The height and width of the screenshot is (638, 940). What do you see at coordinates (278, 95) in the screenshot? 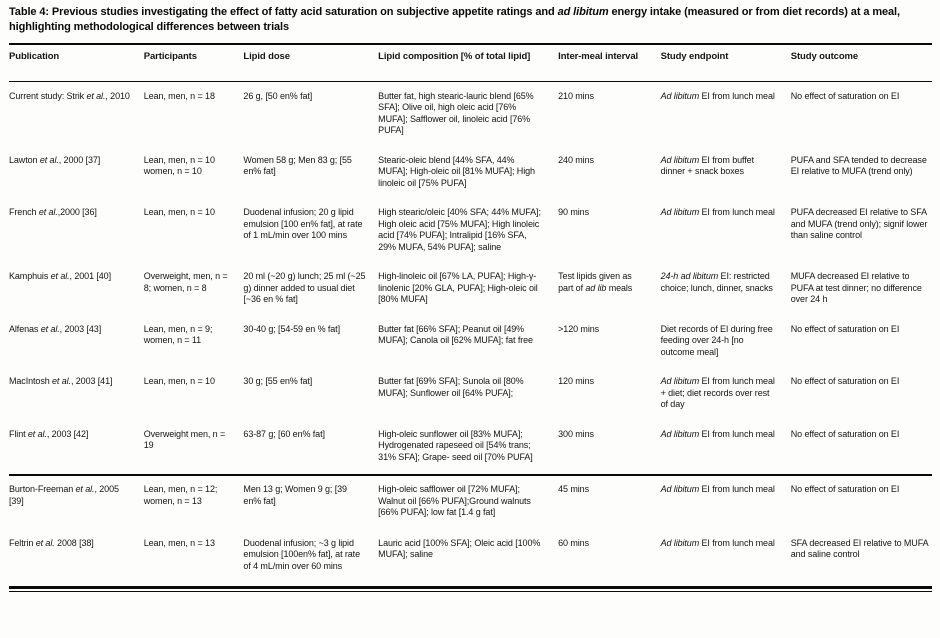
I see `cell-lipid-dose: 26 g, [50 en% fat]` at bounding box center [278, 95].